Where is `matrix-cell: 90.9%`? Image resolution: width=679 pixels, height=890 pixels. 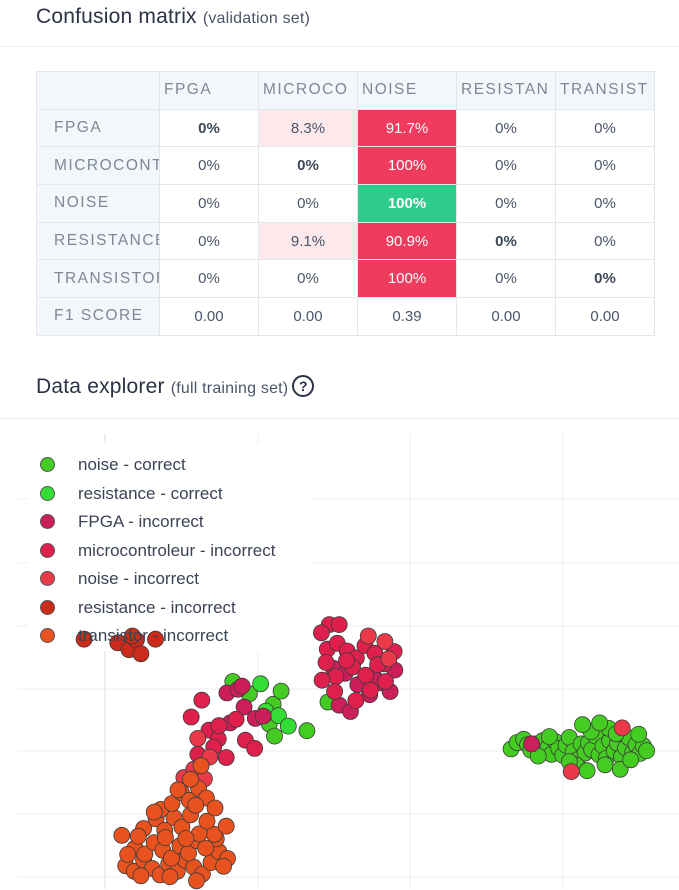 matrix-cell: 90.9% is located at coordinates (407, 241).